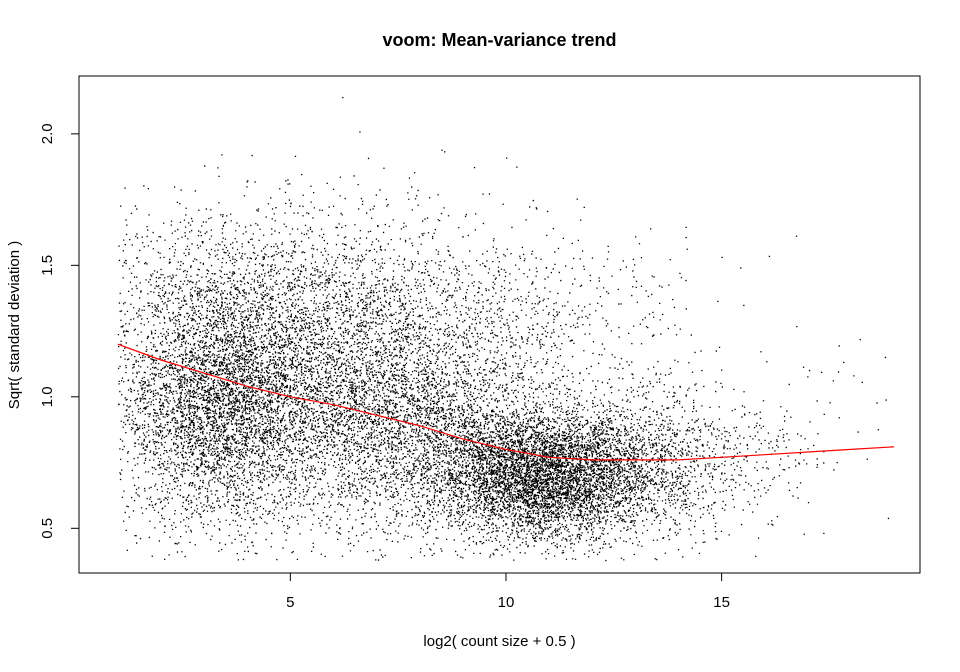 This screenshot has width=960, height=672. What do you see at coordinates (506, 602) in the screenshot?
I see `x-tick-label: 10` at bounding box center [506, 602].